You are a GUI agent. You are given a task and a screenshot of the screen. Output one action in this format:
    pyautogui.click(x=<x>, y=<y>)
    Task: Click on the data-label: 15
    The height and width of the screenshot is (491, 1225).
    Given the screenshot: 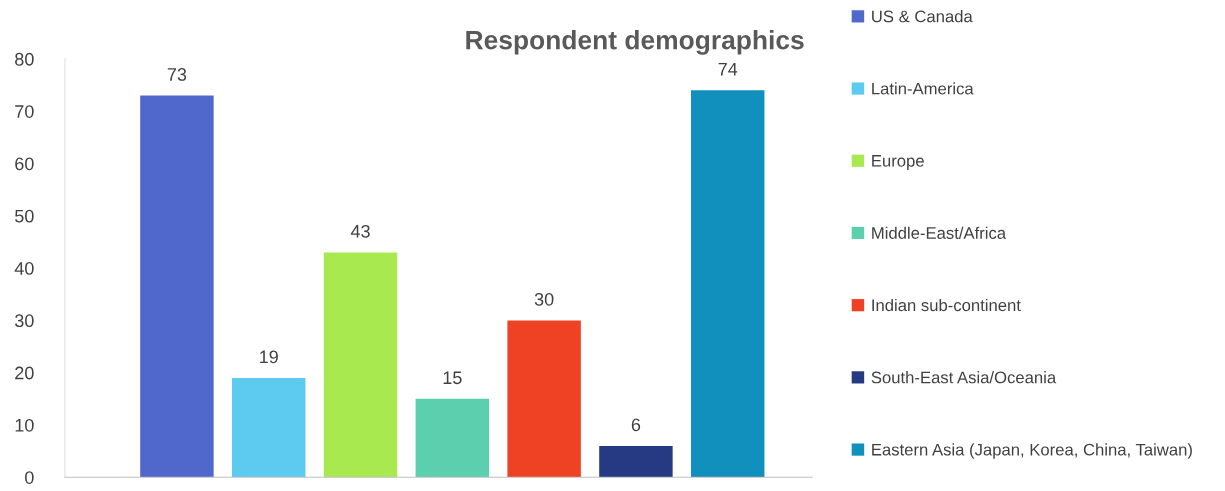 What is the action you would take?
    pyautogui.click(x=452, y=378)
    